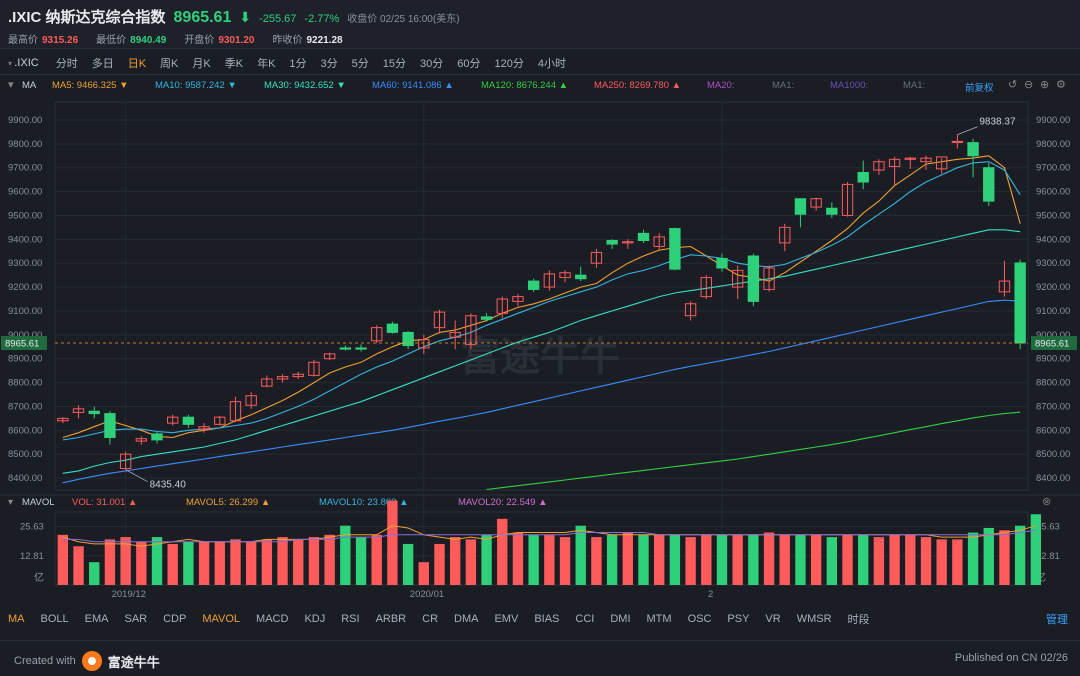 Image resolution: width=1080 pixels, height=676 pixels. I want to click on indicator-tab: PSY, so click(738, 619).